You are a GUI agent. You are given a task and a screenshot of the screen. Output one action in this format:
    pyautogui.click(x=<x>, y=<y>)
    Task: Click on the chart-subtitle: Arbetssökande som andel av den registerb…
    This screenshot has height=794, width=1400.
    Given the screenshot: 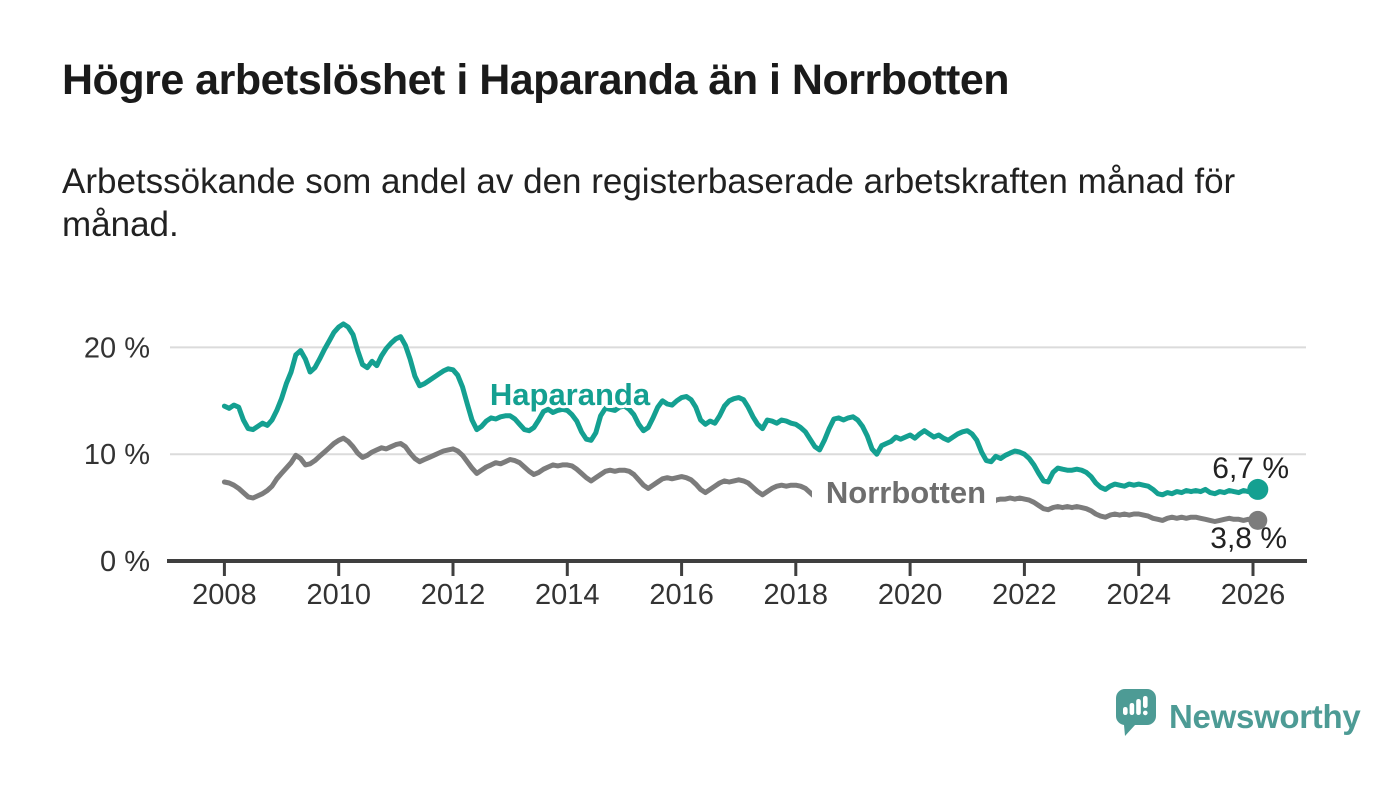 What is the action you would take?
    pyautogui.click(x=648, y=203)
    